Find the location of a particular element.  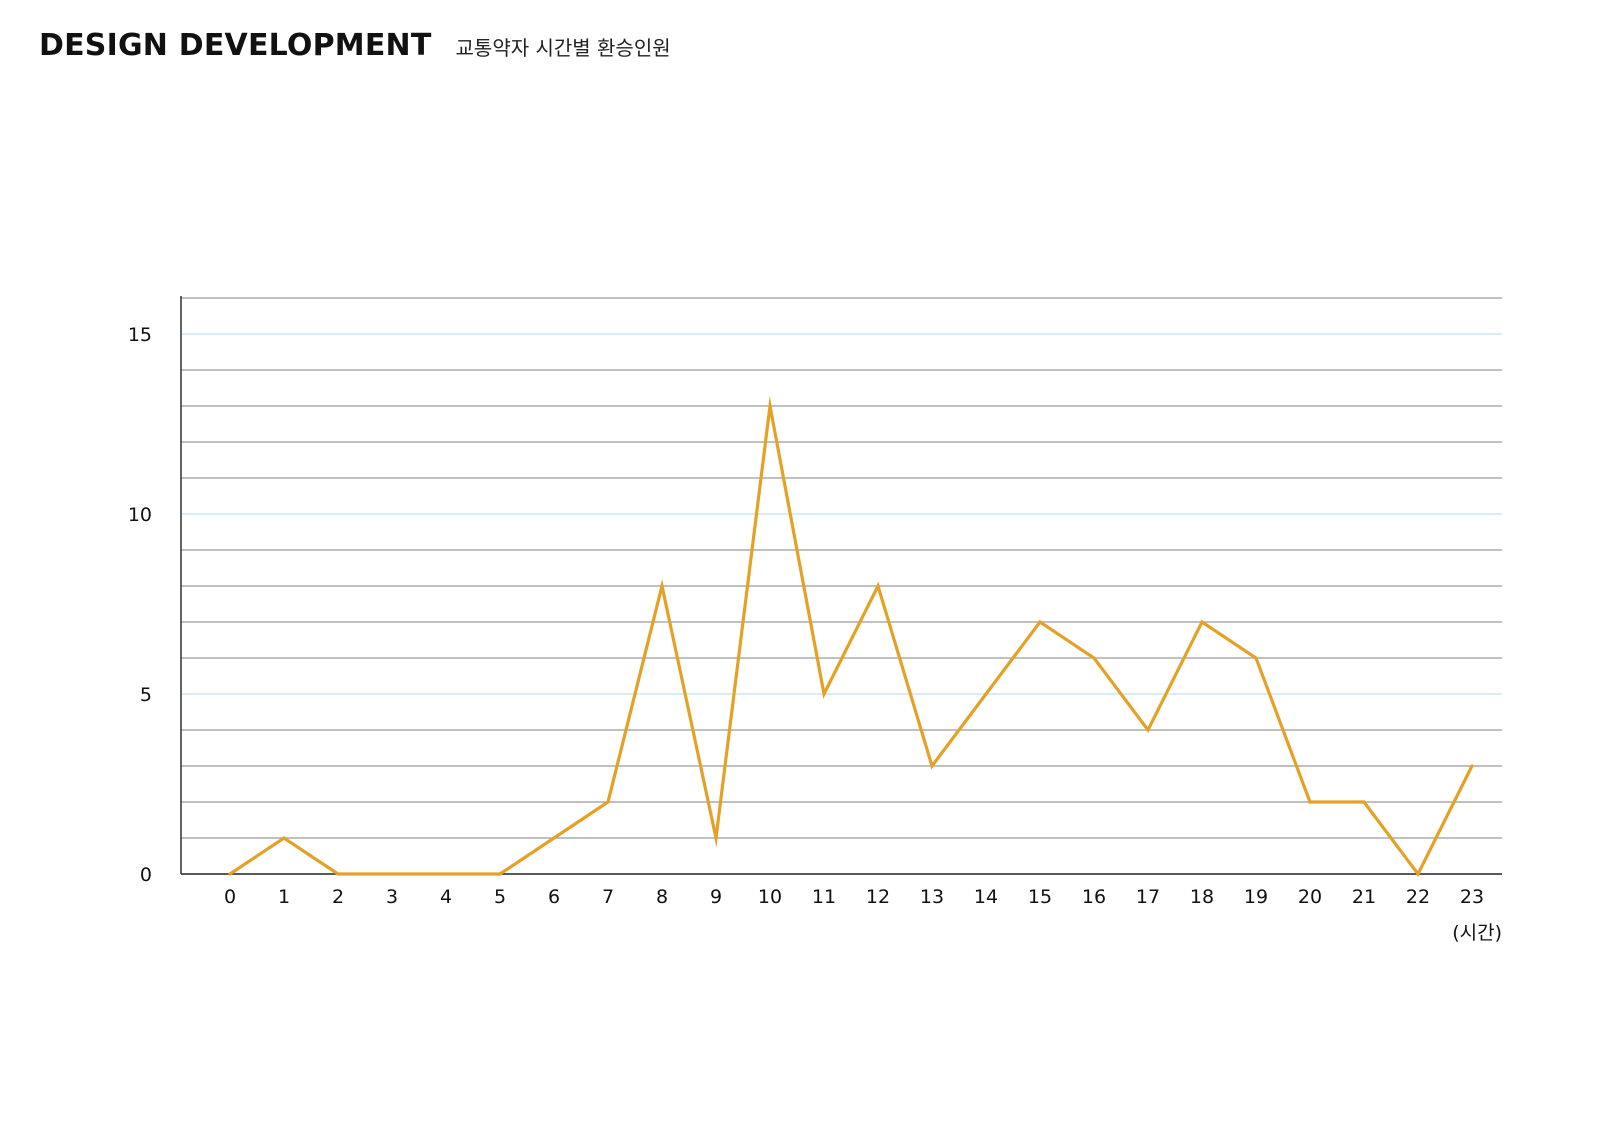

x-tick-label: 8 is located at coordinates (662, 897).